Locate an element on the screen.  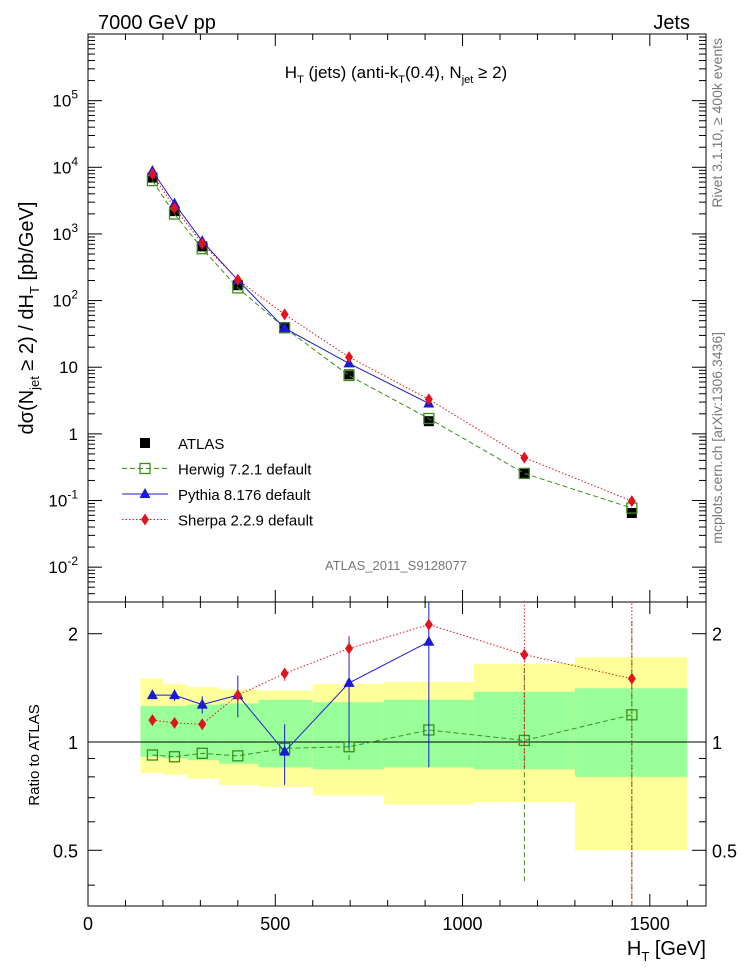
legend-entry: Pythia 8.176 default is located at coordinates (244, 495).